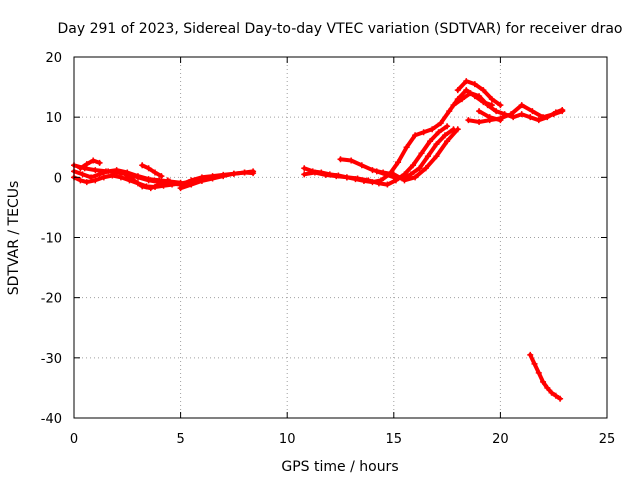 The width and height of the screenshot is (640, 480). What do you see at coordinates (51, 359) in the screenshot?
I see `y-tick-label: -30` at bounding box center [51, 359].